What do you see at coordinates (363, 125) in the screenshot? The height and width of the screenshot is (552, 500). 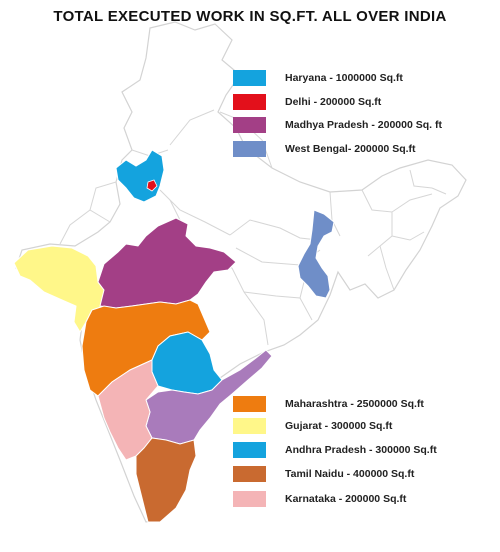 I see `legend-label-madhya-pradesh: Madhya Pradesh - 200000 Sq. ft` at bounding box center [363, 125].